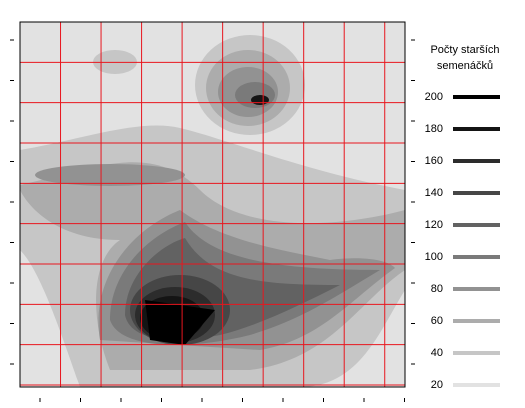 Image resolution: width=525 pixels, height=408 pixels. Describe the element at coordinates (437, 385) in the screenshot. I see `legend-label: 20` at that location.